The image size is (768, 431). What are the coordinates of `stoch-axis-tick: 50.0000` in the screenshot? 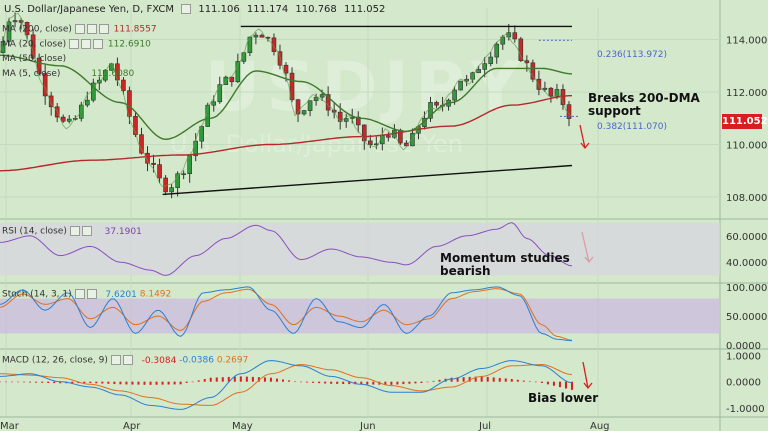 It's located at (746, 317).